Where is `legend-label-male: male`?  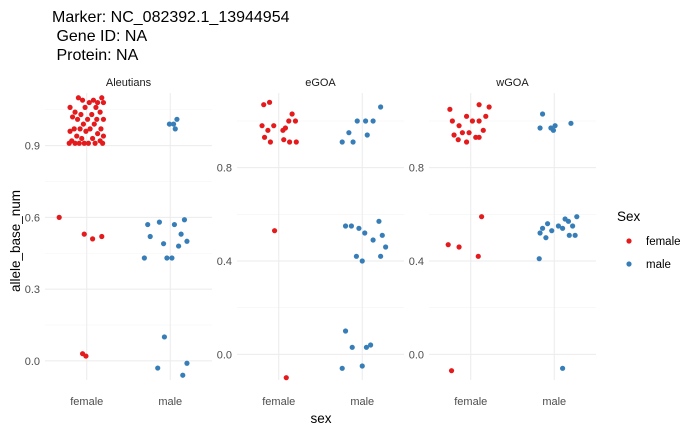
legend-label-male: male is located at coordinates (658, 265).